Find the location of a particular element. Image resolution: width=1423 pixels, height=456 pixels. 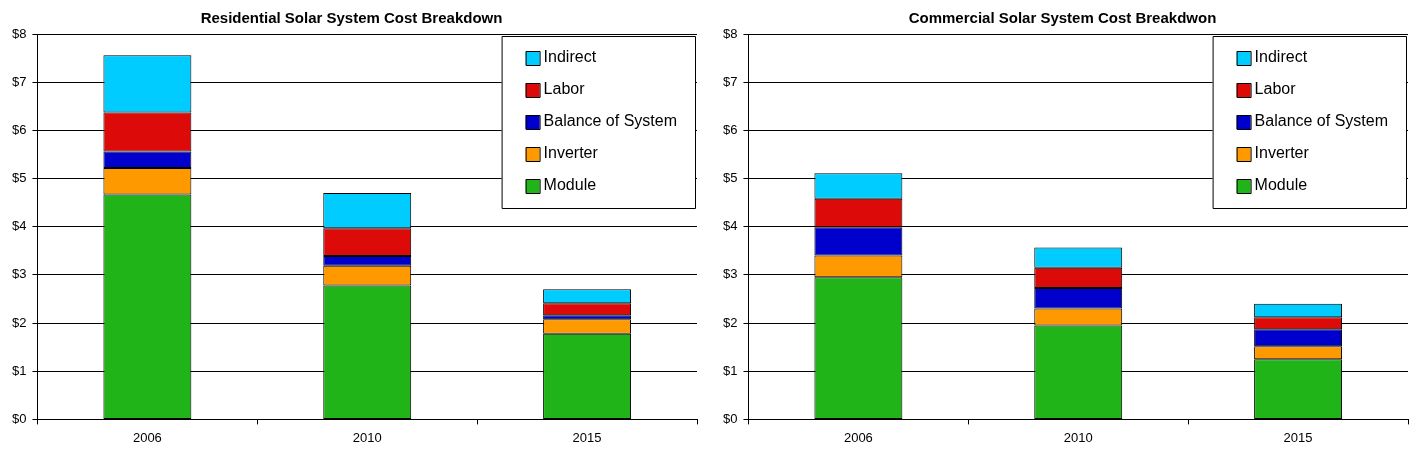

chart-title: Commercial Solar System Cost Breakdwon is located at coordinates (1062, 18).